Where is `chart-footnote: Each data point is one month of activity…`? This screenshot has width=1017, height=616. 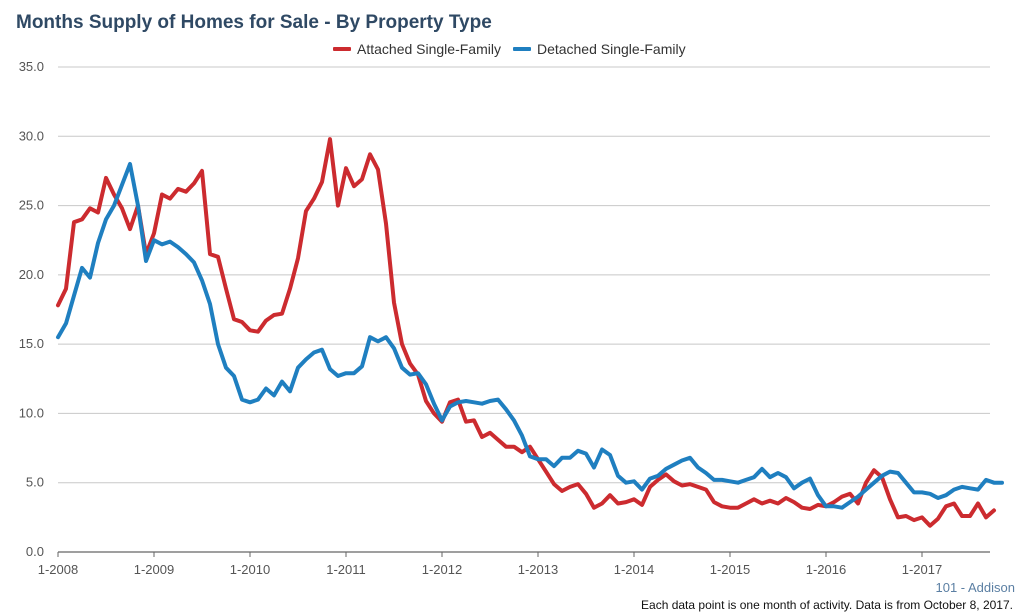
chart-footnote: Each data point is one month of activity… is located at coordinates (827, 605).